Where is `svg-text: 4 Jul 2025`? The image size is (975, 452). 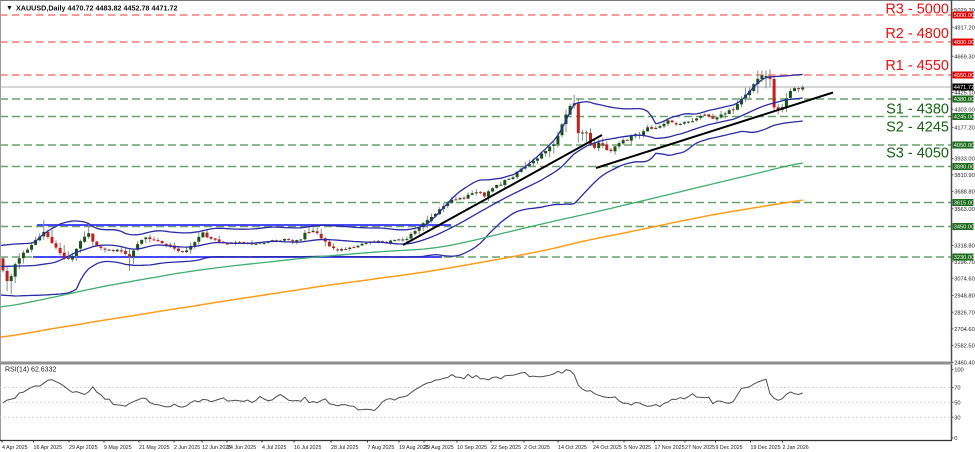 svg-text: 4 Jul 2025 is located at coordinates (274, 448).